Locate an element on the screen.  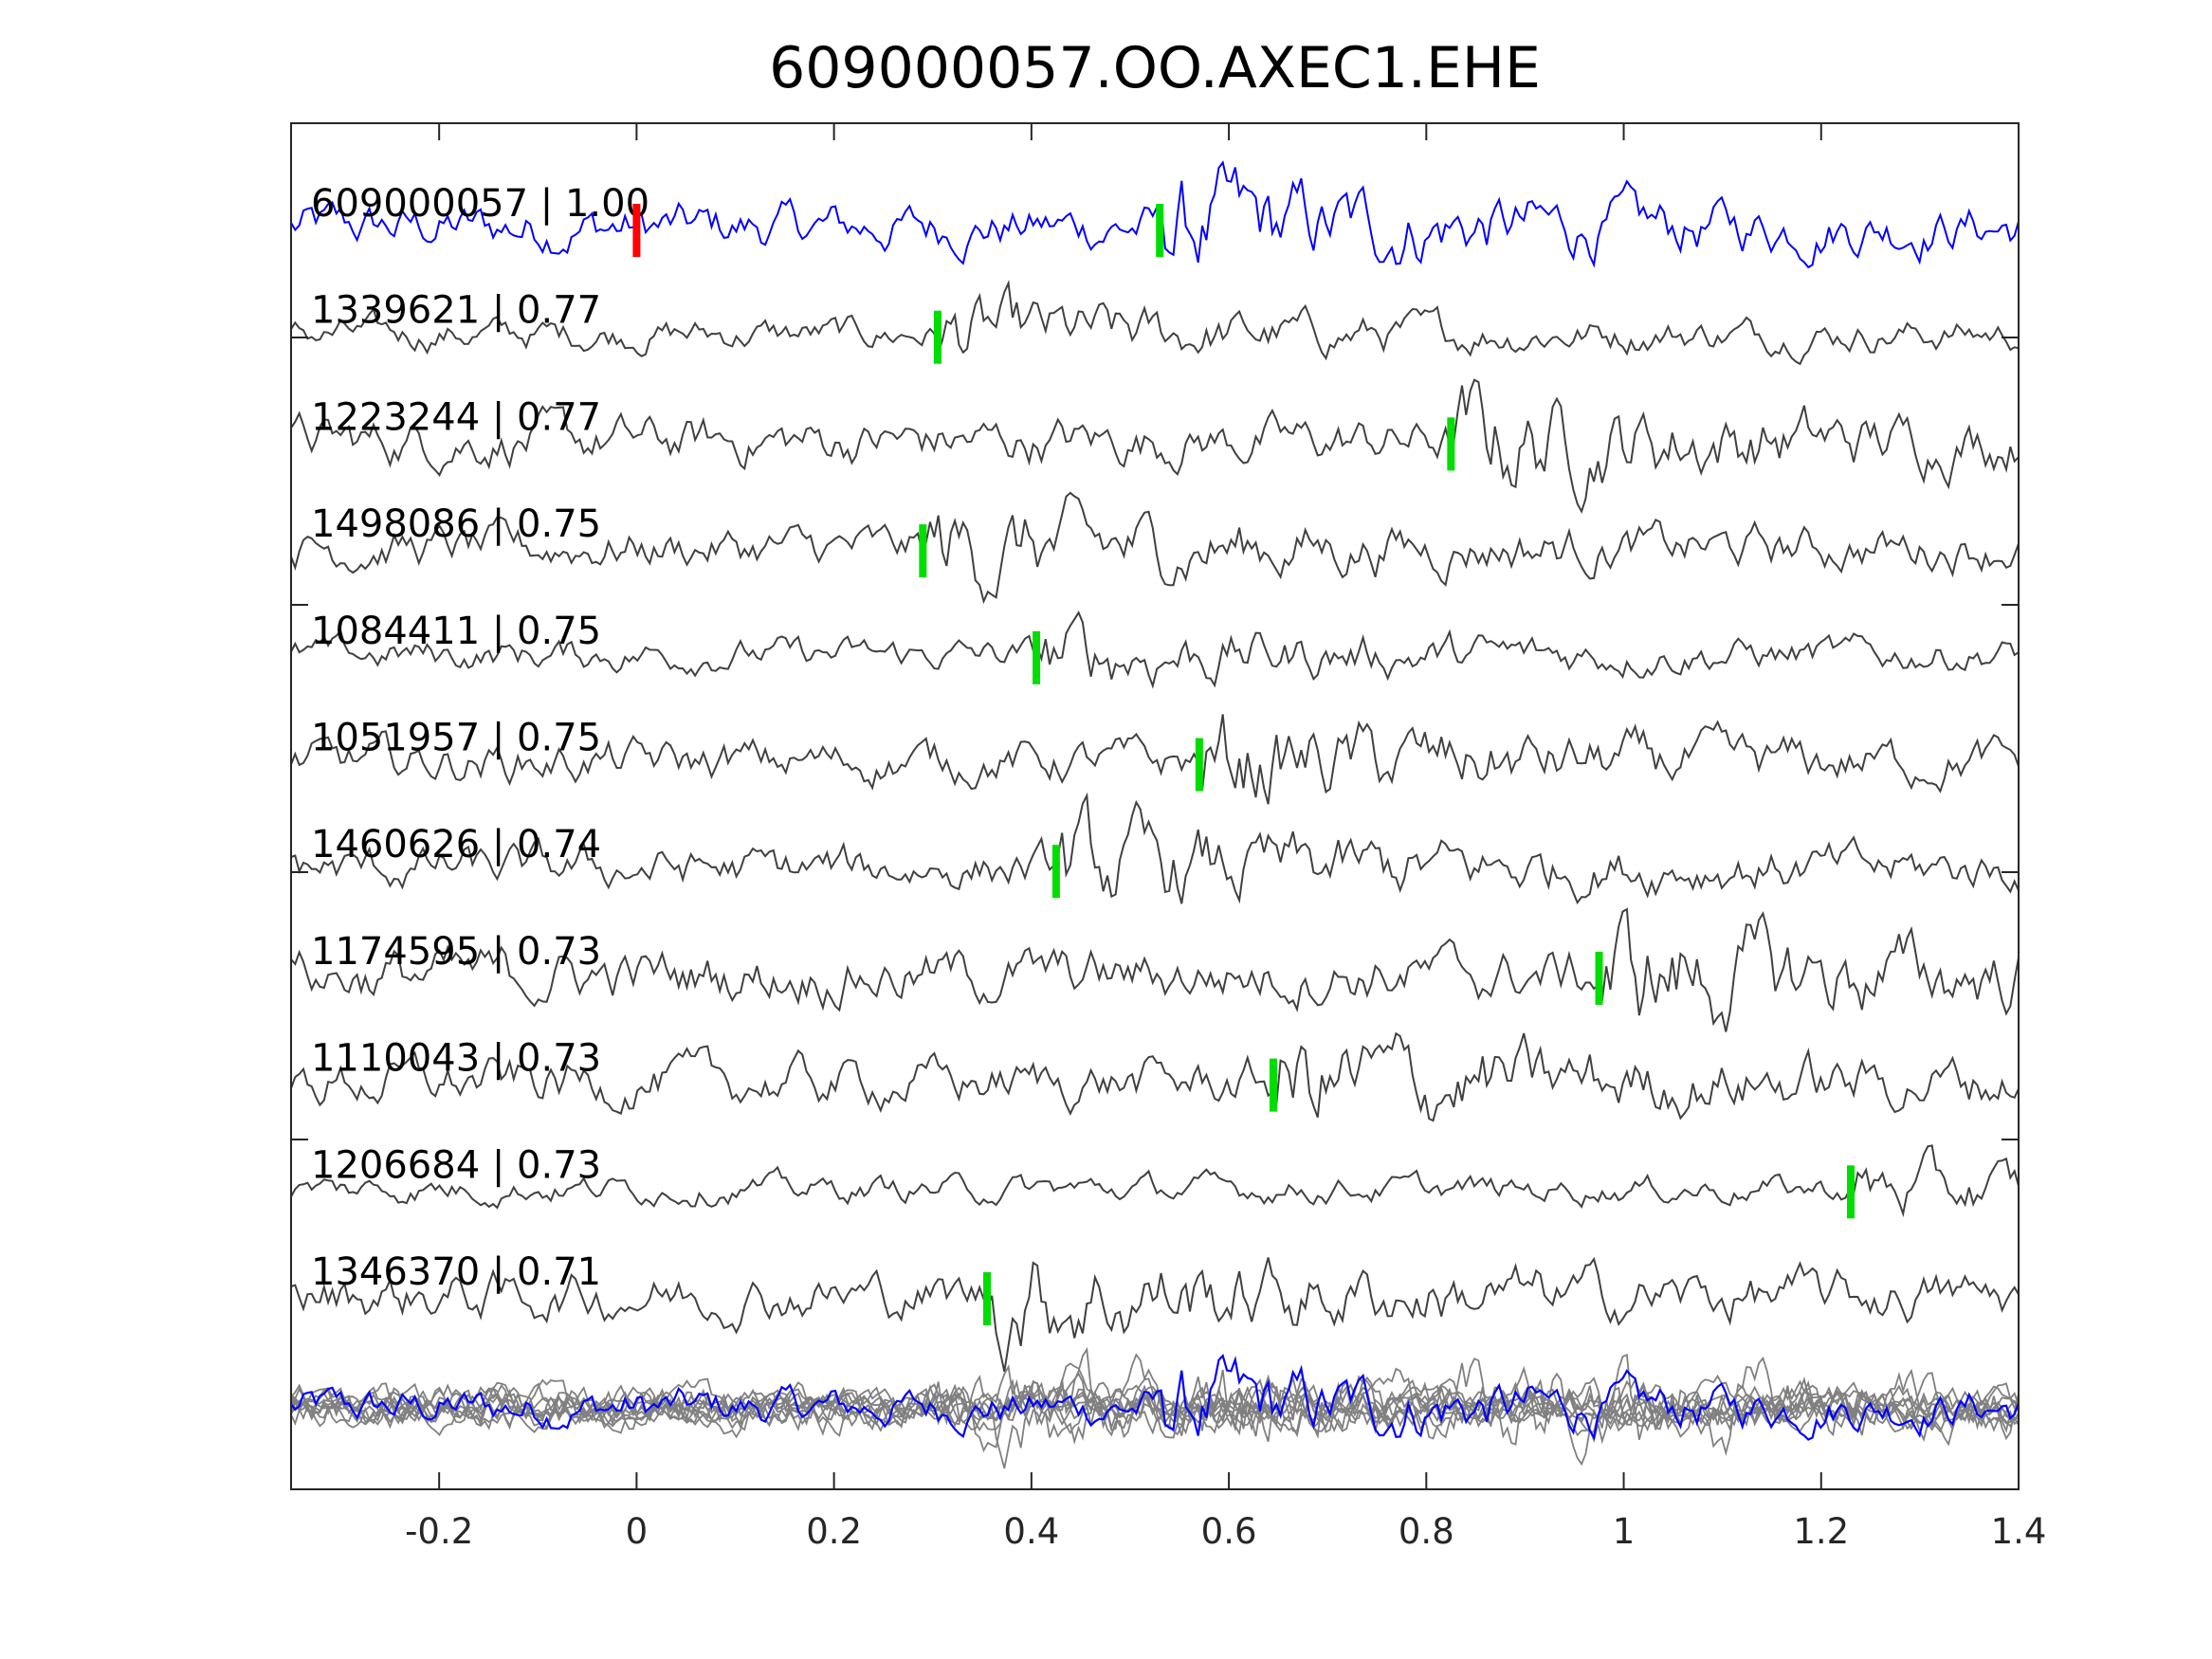
trace-label-1498086: 1498086 | 0.75 is located at coordinates (456, 524).